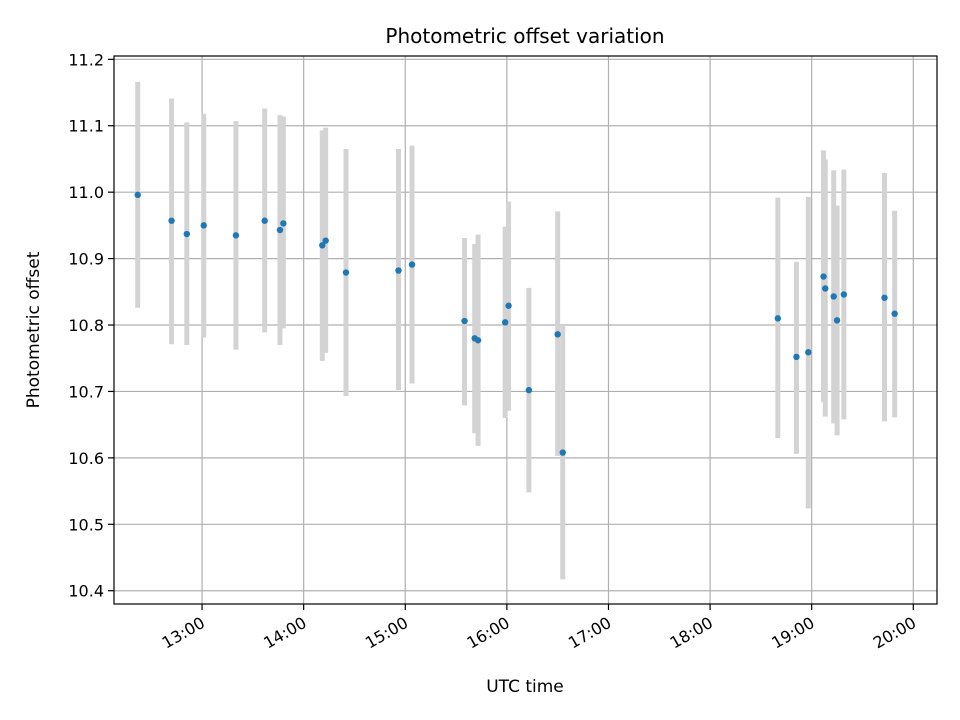 The width and height of the screenshot is (960, 720). Describe the element at coordinates (34, 329) in the screenshot. I see `y-axis-label: Photometric offset` at that location.